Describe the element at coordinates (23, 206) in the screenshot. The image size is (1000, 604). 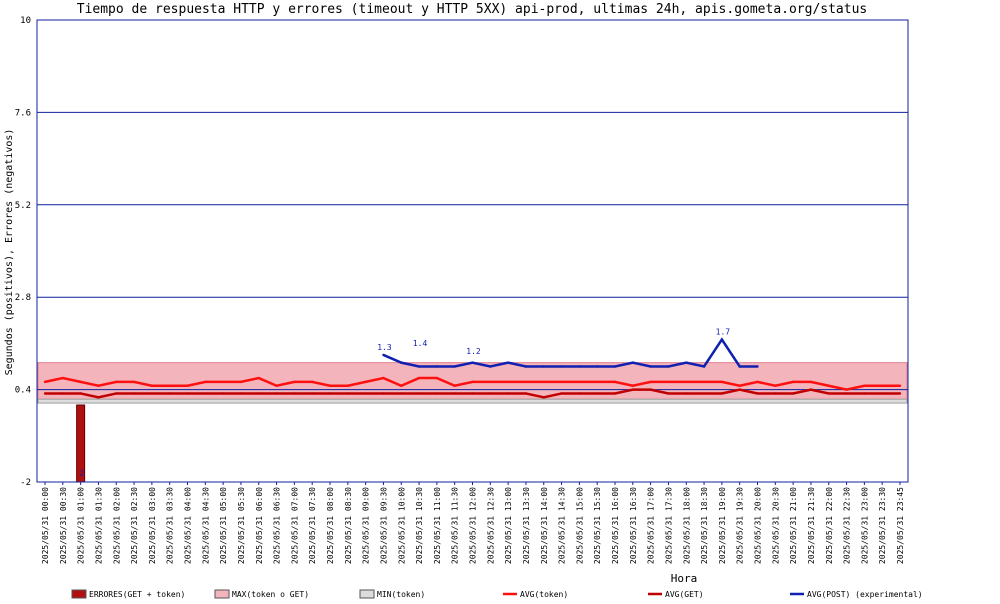
I see `y-tick-label: 5.2` at that location.